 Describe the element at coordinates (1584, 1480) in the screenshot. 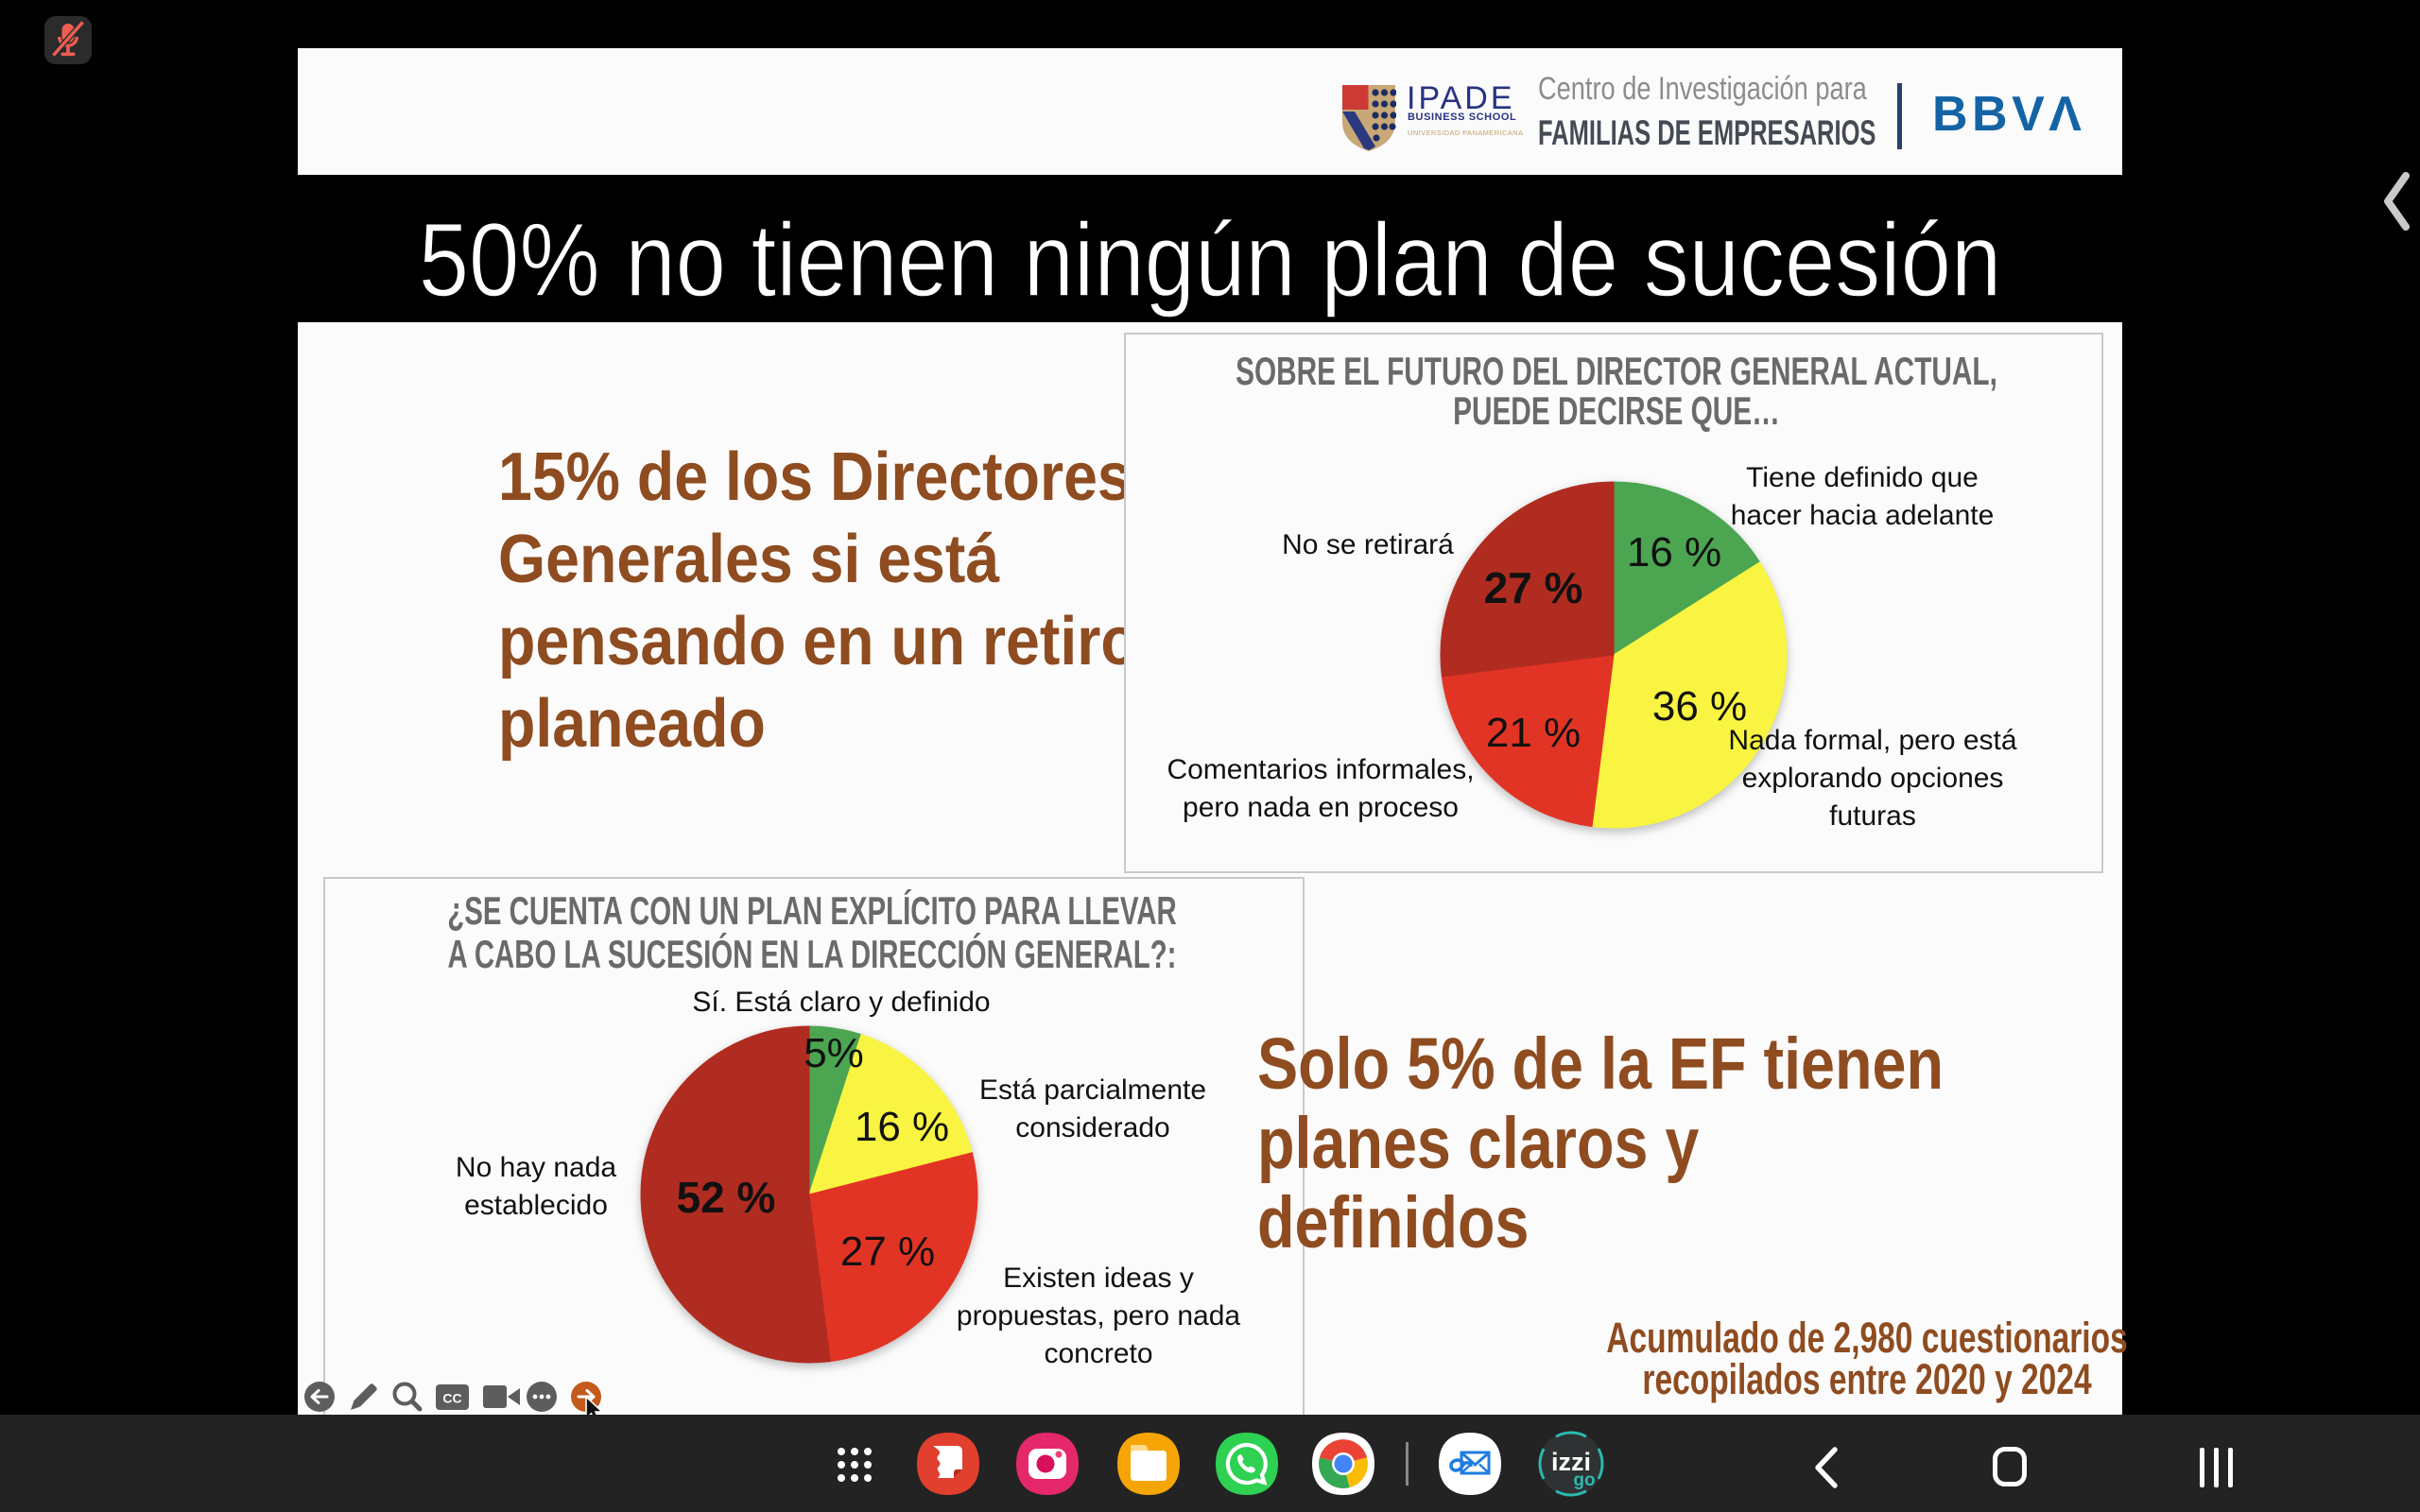

I see `svg-text: go` at that location.